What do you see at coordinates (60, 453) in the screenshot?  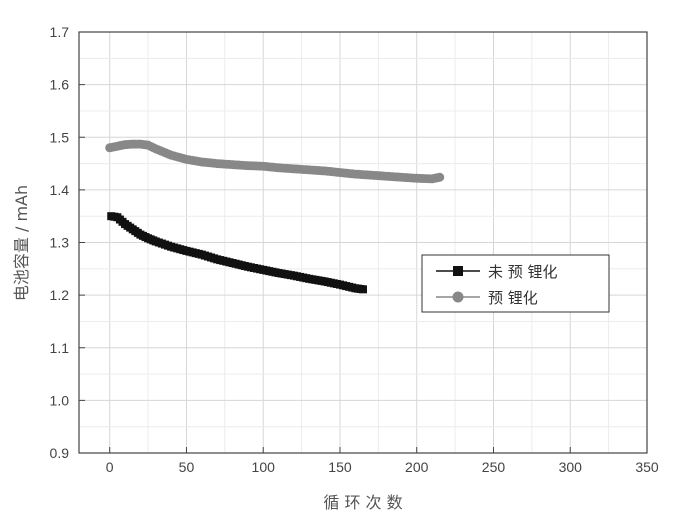 I see `y-tick-label: 0.9` at bounding box center [60, 453].